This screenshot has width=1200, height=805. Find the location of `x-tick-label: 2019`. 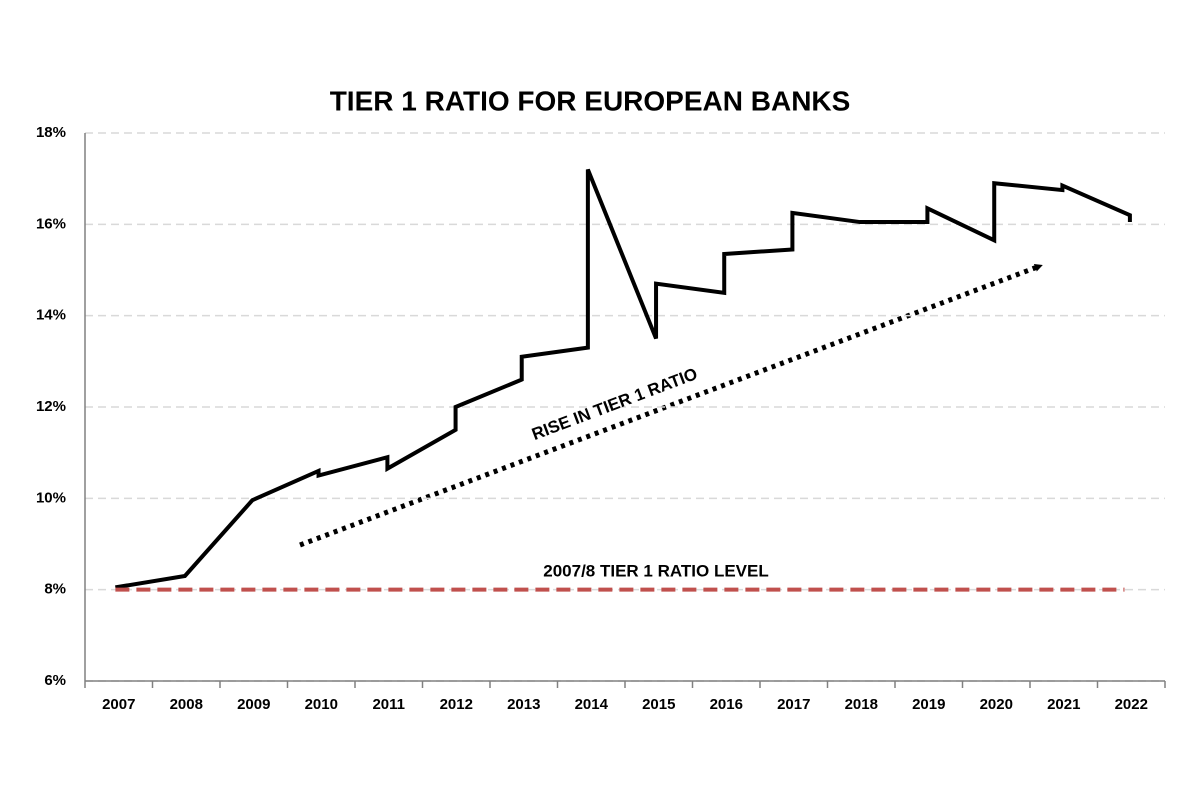

x-tick-label: 2019 is located at coordinates (928, 704).